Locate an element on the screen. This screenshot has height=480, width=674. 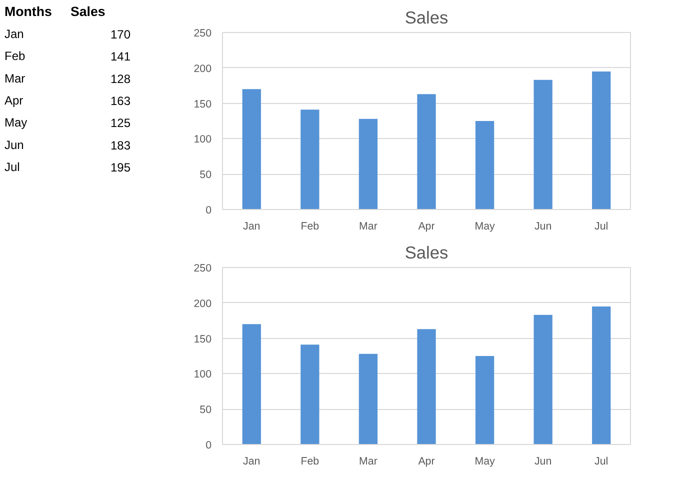
data-label: 163 is located at coordinates (120, 101).